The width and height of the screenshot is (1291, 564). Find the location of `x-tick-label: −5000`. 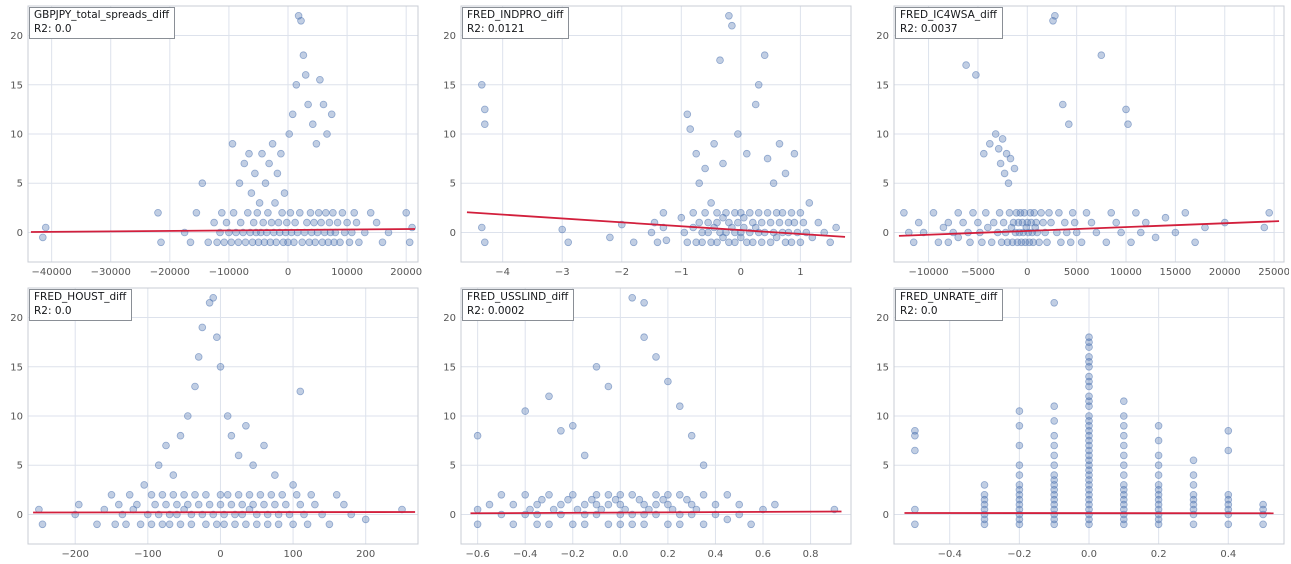

x-tick-label: −5000 is located at coordinates (978, 272).